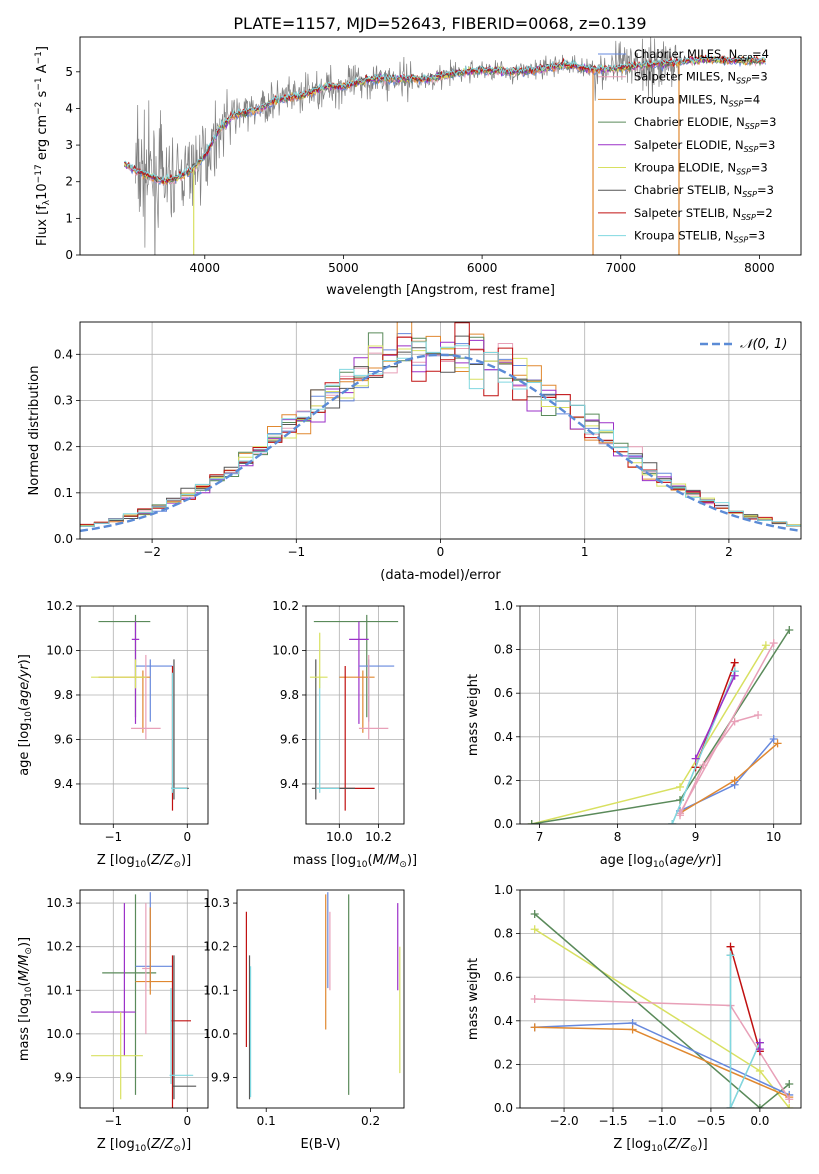  What do you see at coordinates (69, 255) in the screenshot?
I see `y-tick-label: 0` at bounding box center [69, 255].